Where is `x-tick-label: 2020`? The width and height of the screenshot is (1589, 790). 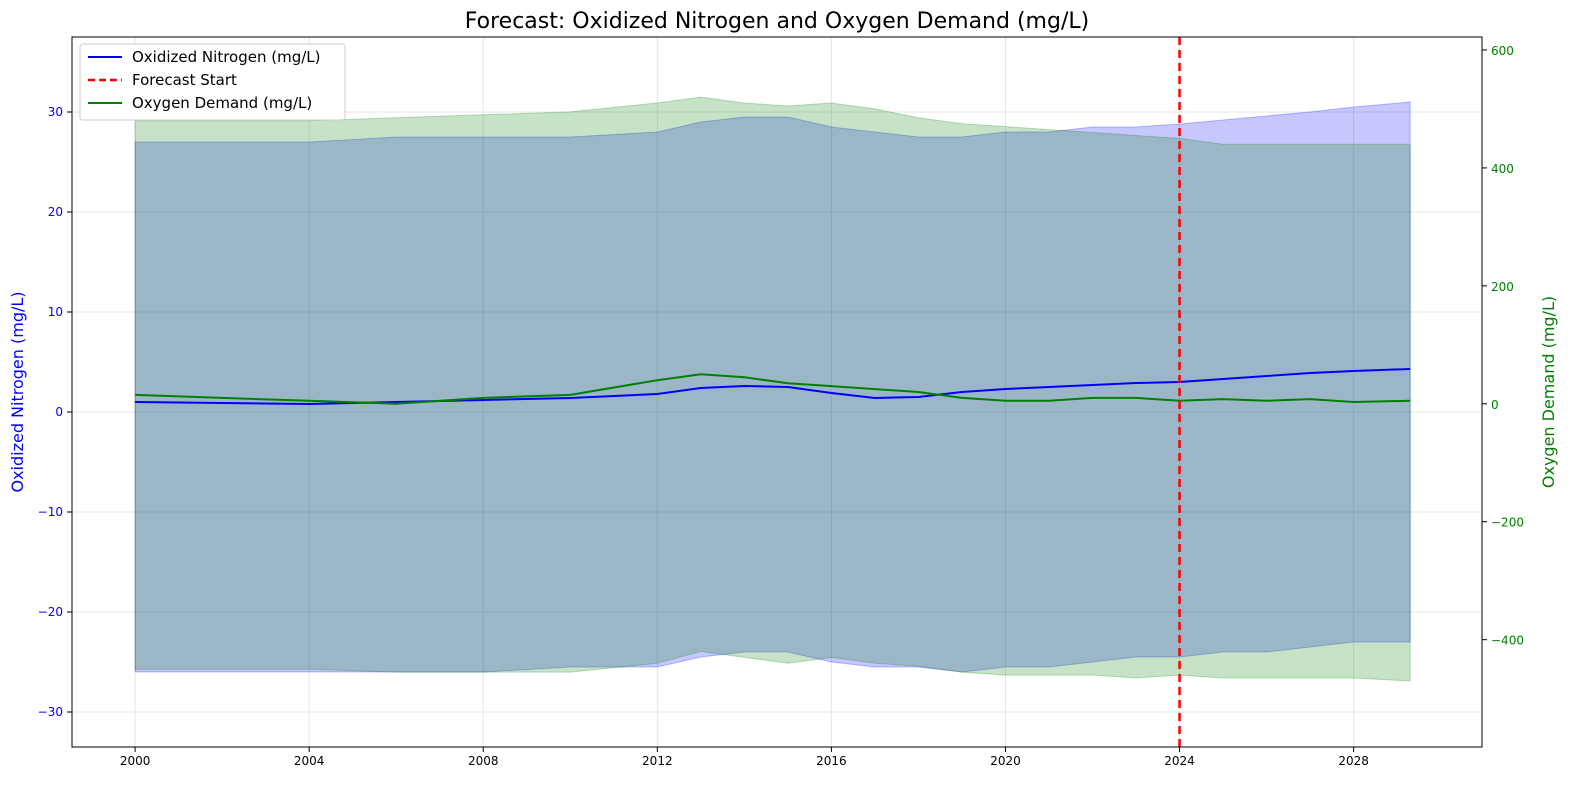
x-tick-label: 2020 is located at coordinates (1005, 761).